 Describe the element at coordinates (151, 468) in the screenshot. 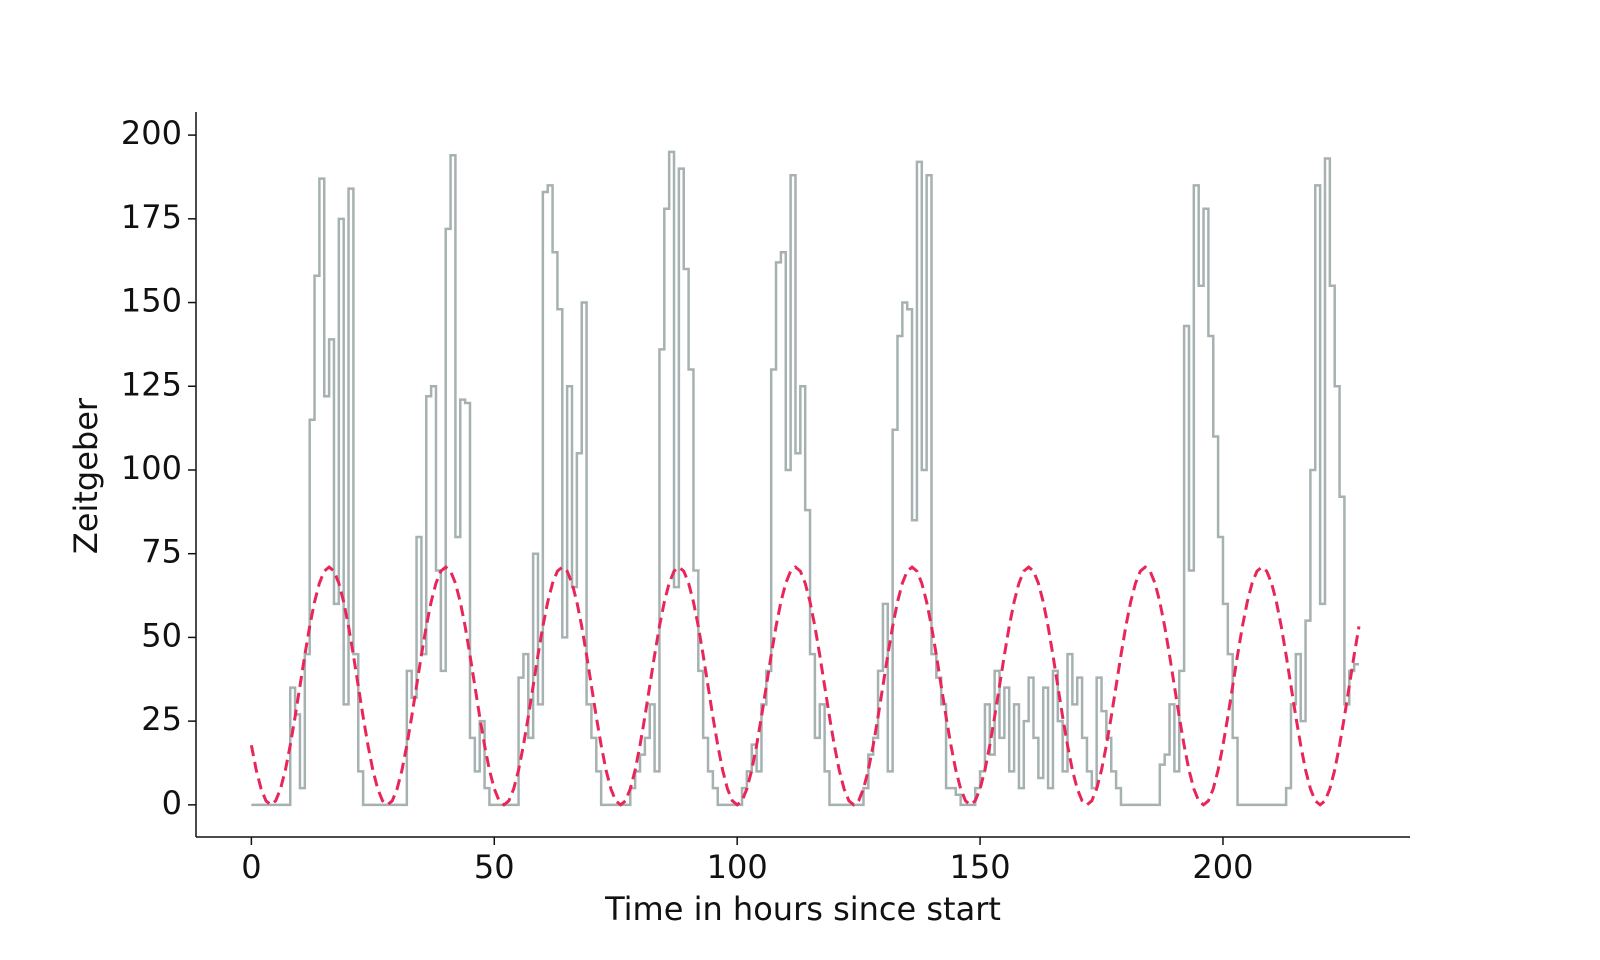

I see `y-tick-label: 100` at that location.